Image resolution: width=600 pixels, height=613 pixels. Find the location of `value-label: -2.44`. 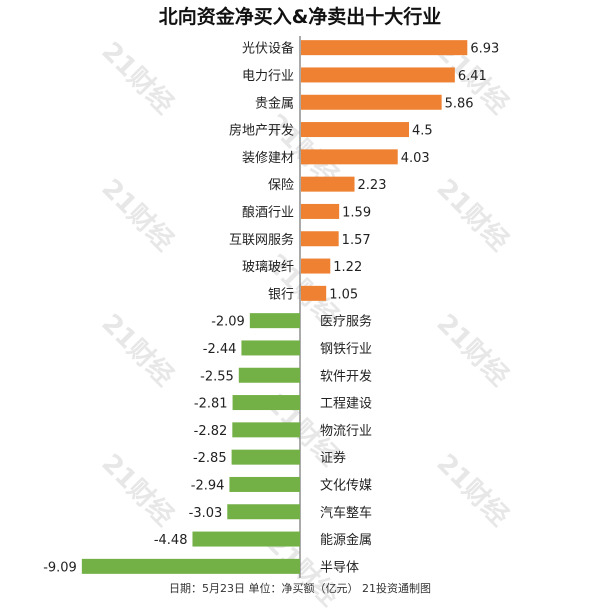

value-label: -2.44 is located at coordinates (220, 349).